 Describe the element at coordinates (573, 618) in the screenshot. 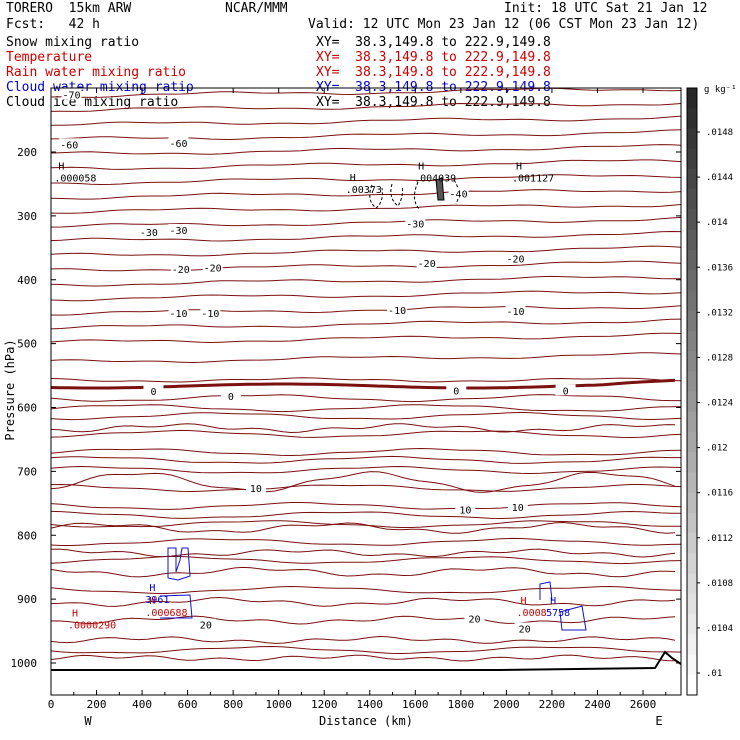

I see `cloud-water-contour` at that location.